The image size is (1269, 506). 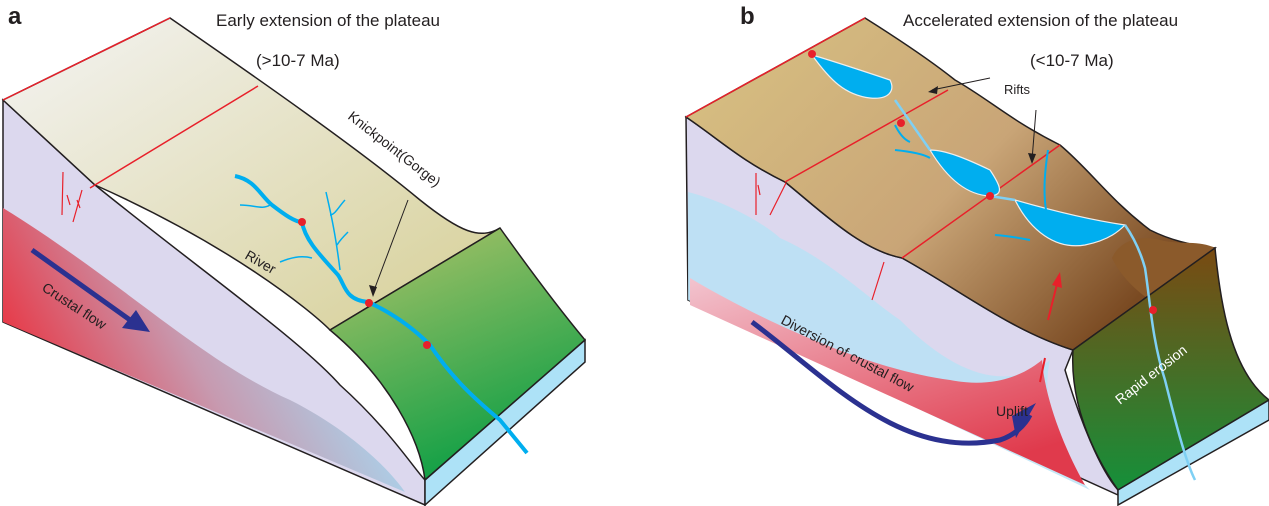 I want to click on rift-lines, so click(x=873, y=138).